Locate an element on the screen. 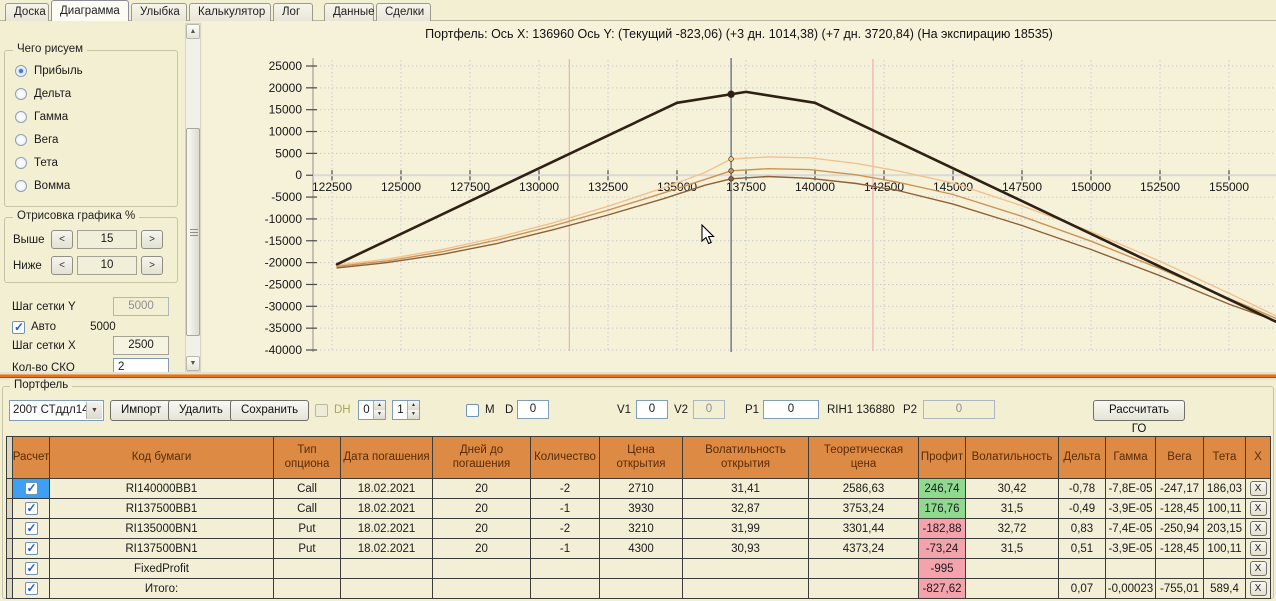 The width and height of the screenshot is (1276, 601). splitter-bar is located at coordinates (638, 376).